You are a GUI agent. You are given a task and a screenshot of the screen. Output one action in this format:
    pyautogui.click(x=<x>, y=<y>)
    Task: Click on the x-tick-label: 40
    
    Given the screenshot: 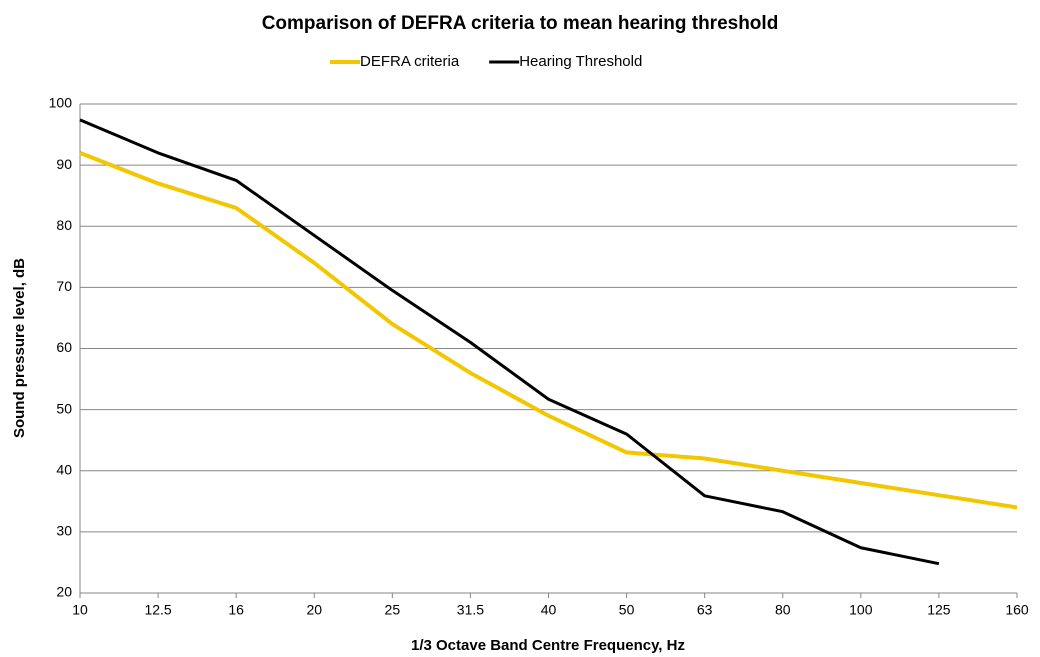 What is the action you would take?
    pyautogui.click(x=549, y=610)
    